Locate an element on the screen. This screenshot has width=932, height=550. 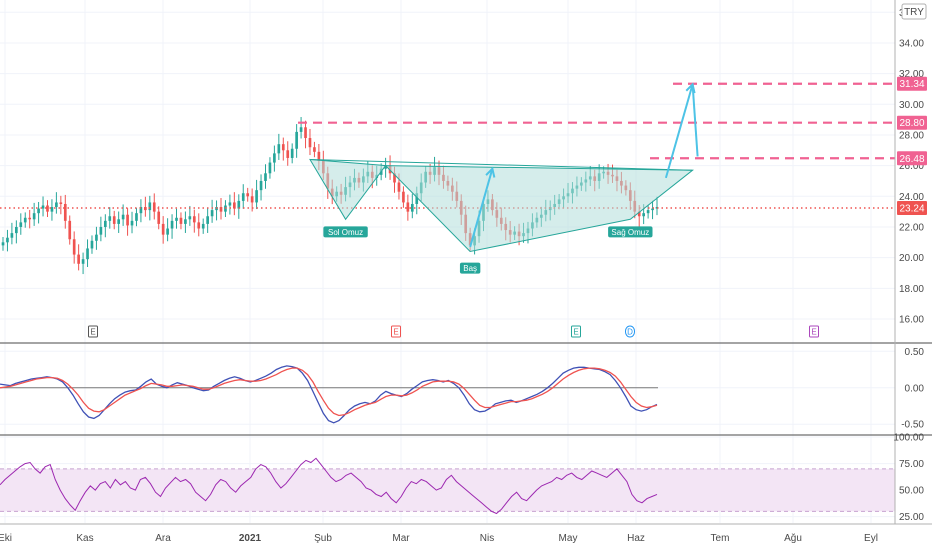
signal-line is located at coordinates (329, 392).